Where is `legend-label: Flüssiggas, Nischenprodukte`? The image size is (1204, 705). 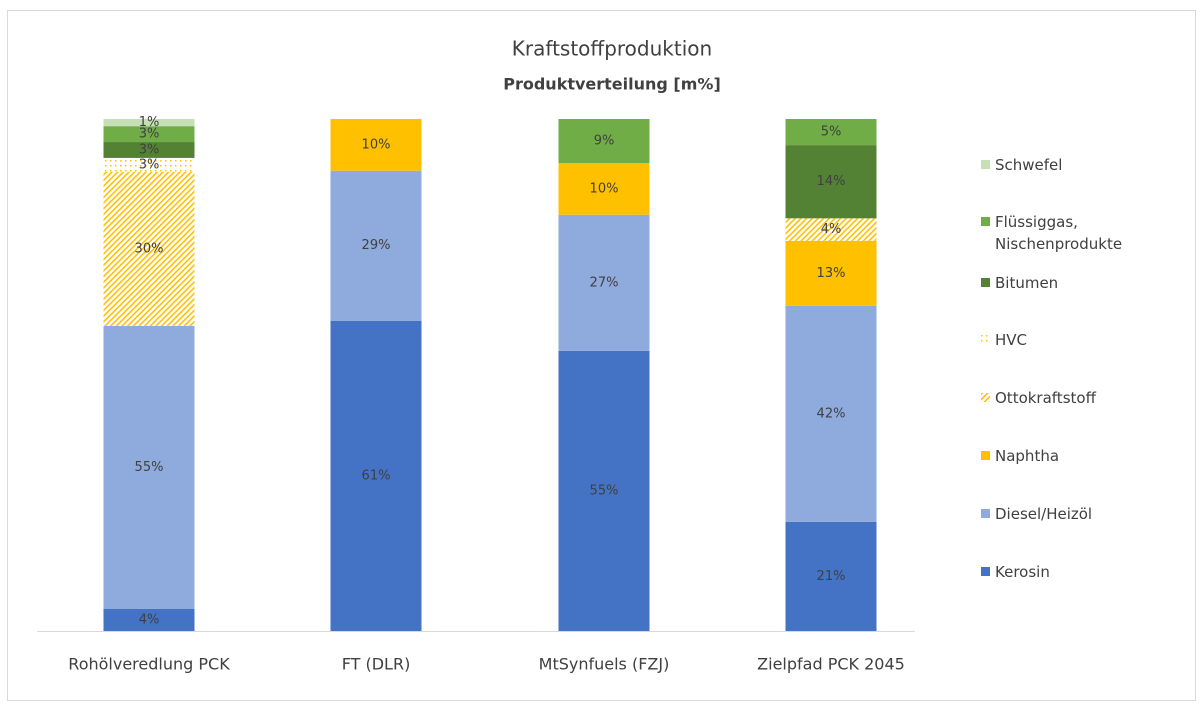
legend-label: Flüssiggas, Nischenprodukte is located at coordinates (1059, 233).